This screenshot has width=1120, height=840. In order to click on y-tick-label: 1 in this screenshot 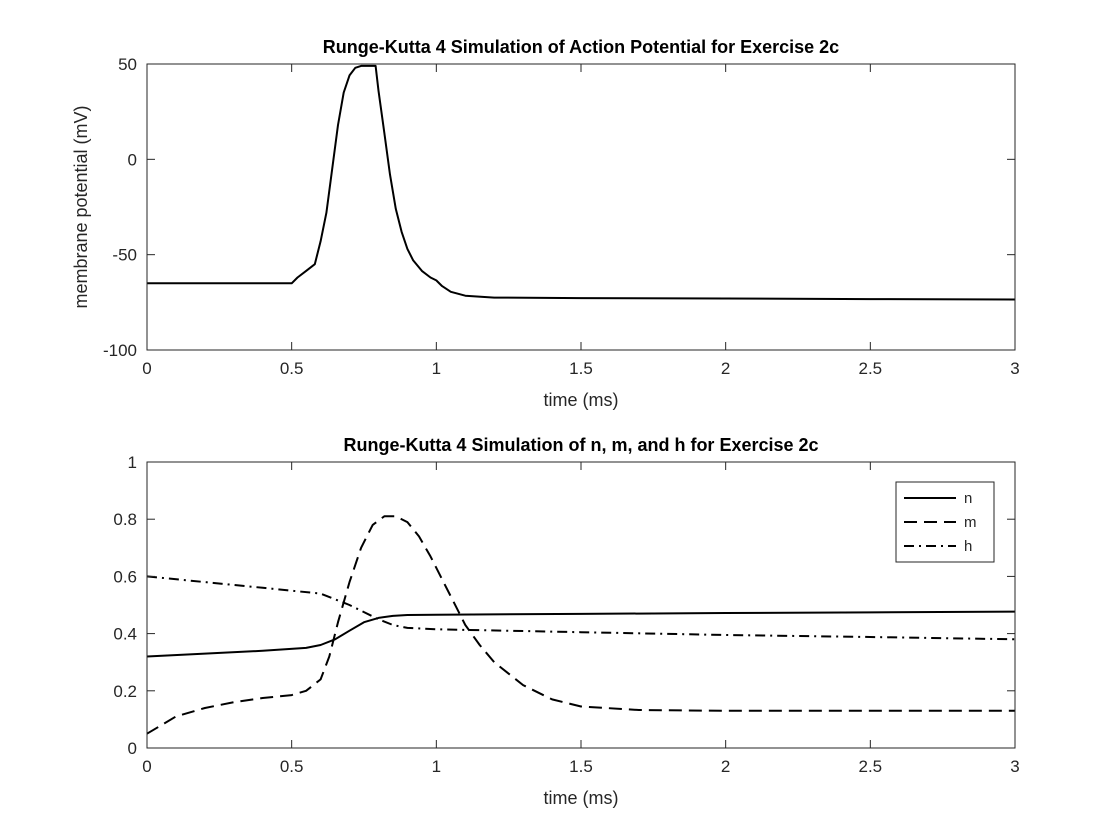, I will do `click(132, 462)`.